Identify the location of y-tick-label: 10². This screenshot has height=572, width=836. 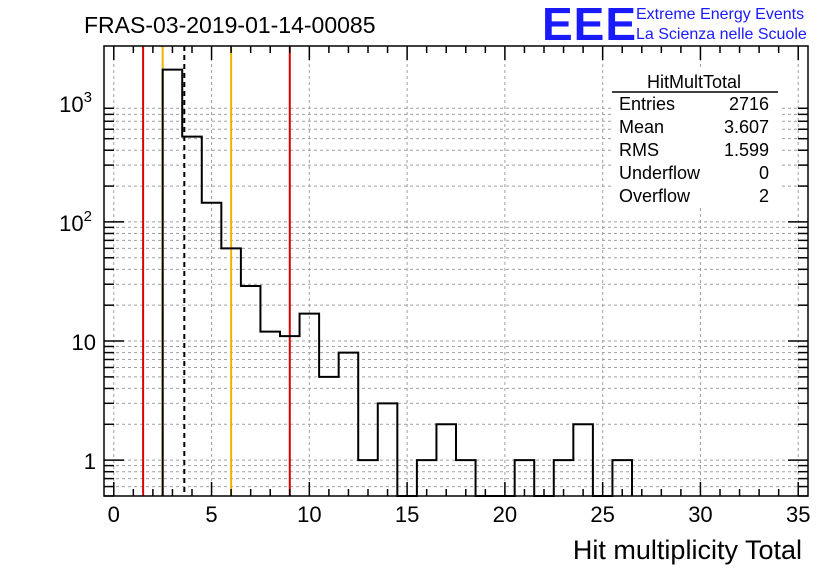
(75, 222).